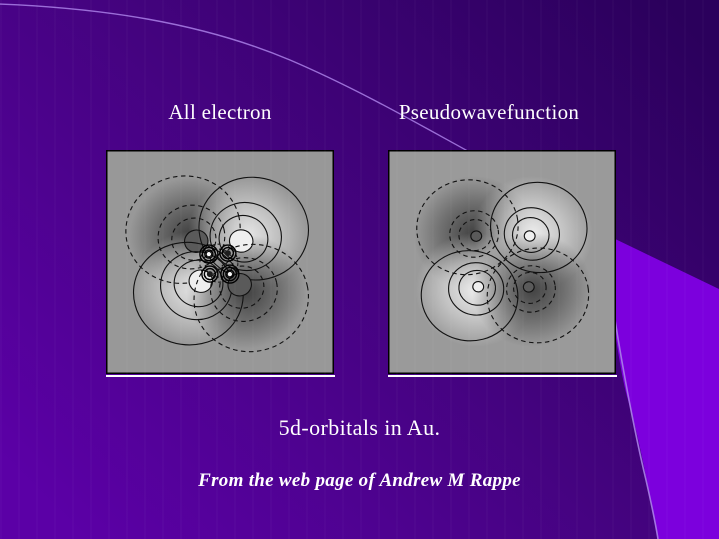  What do you see at coordinates (359, 480) in the screenshot?
I see `slide-credit: From the web page of Andrew M Rappe` at bounding box center [359, 480].